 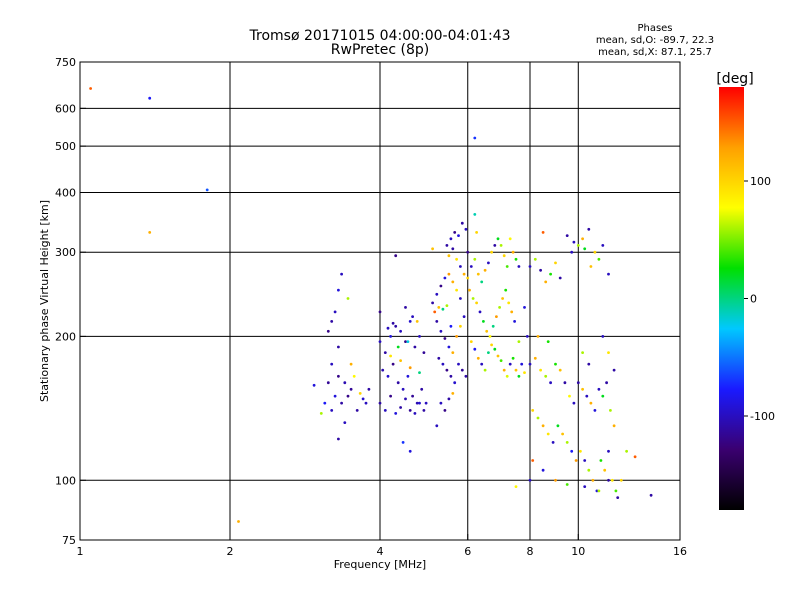 I want to click on y-tick-label: 600, so click(x=65, y=108).